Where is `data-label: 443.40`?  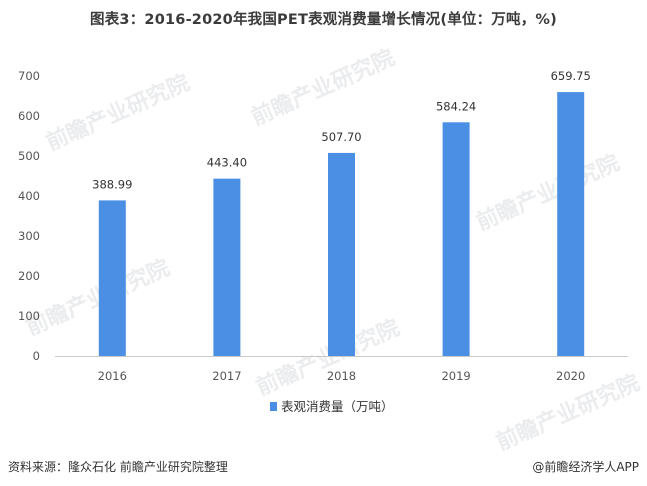 data-label: 443.40 is located at coordinates (227, 163).